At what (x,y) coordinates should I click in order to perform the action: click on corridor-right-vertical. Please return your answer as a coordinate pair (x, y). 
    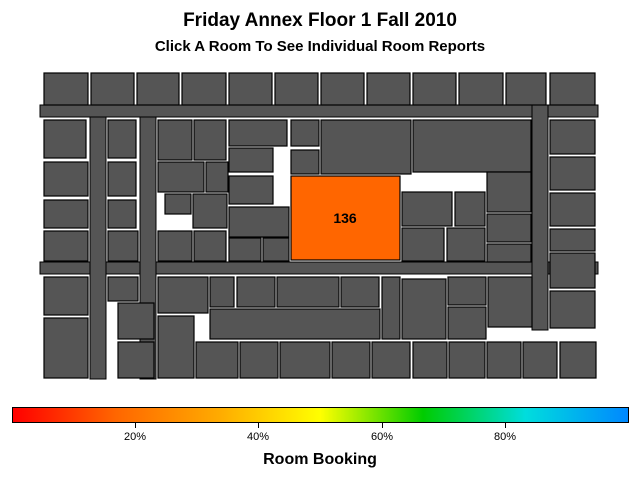
    Looking at the image, I should click on (540, 217).